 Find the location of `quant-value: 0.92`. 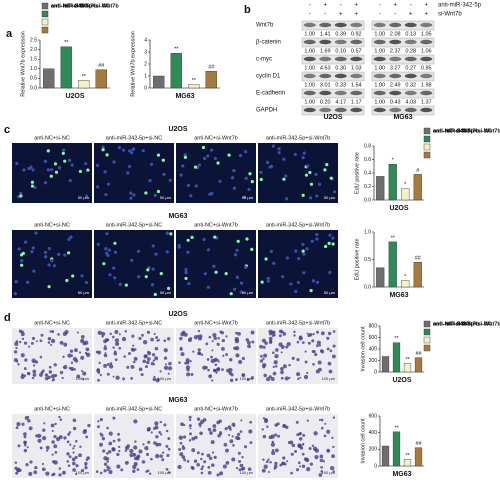

quant-value: 0.92 is located at coordinates (356, 34).